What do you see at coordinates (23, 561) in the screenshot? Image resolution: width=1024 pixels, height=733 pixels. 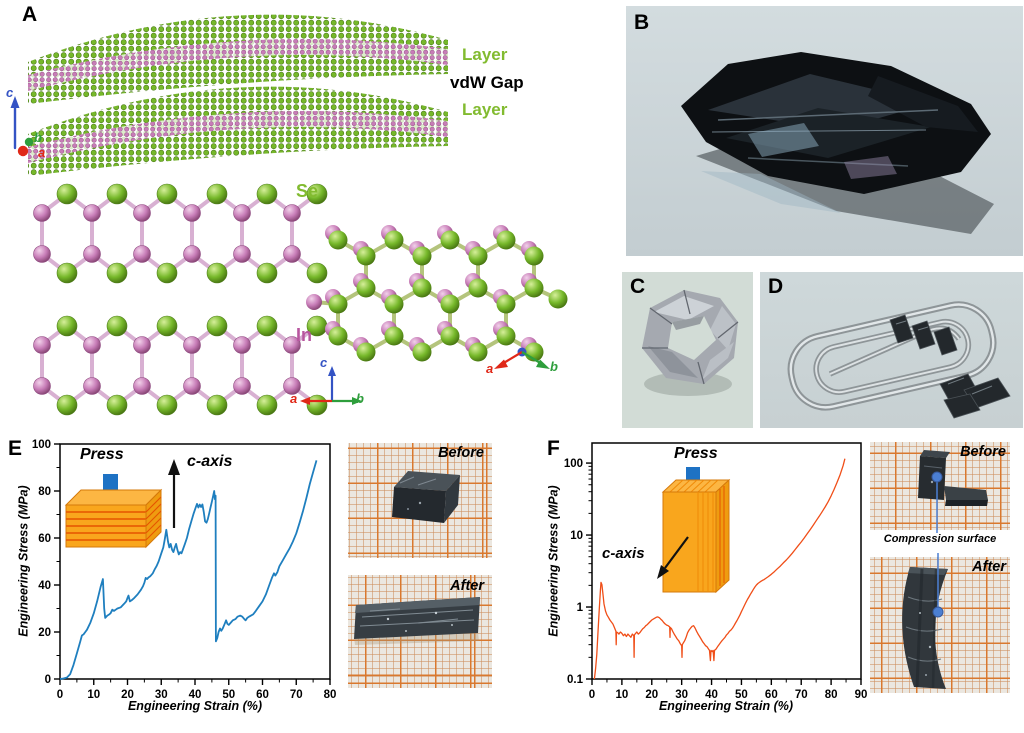 I see `y-axis-title-e: Engineering Stress (MPa)` at bounding box center [23, 561].